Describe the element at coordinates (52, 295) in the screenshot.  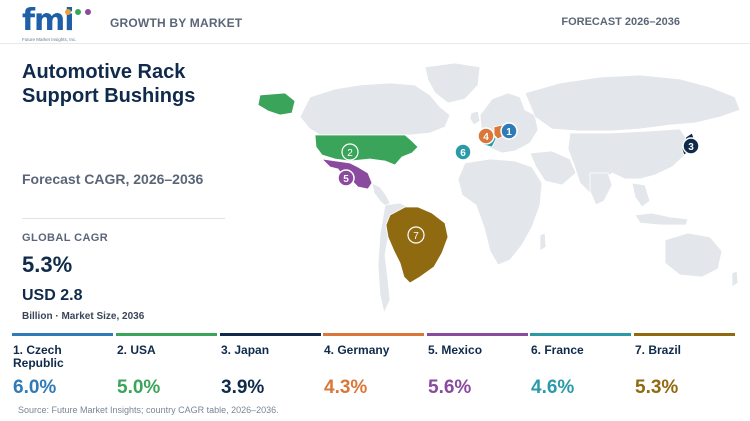
I see `market-size-value: USD 2.8` at that location.